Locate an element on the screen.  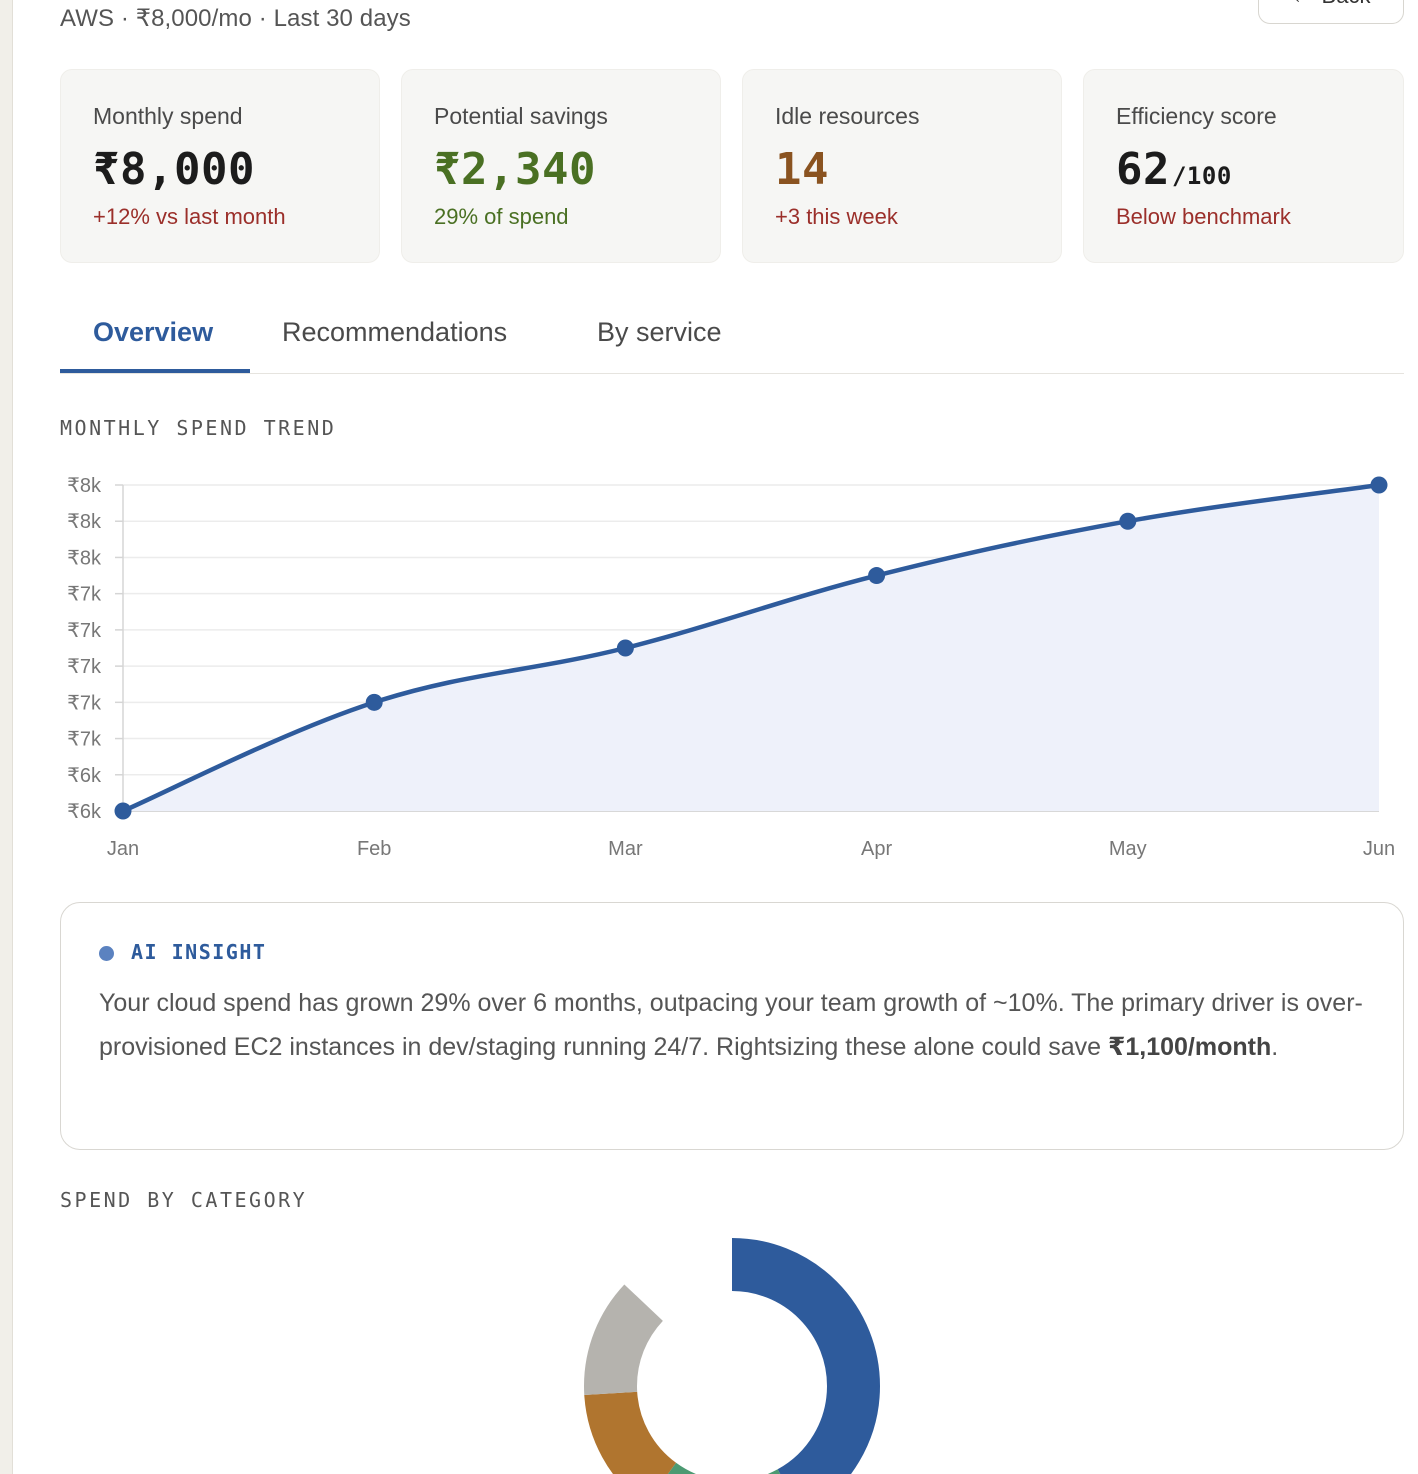
tab-recommendations: Recommendations is located at coordinates (395, 332).